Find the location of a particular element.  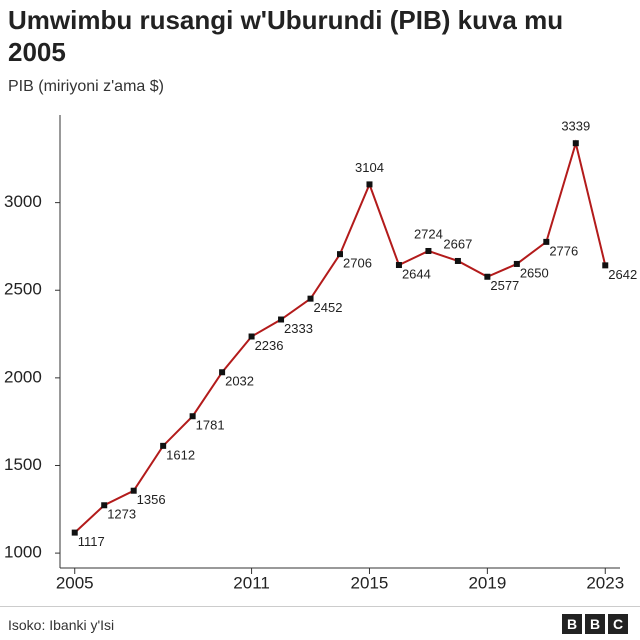

data-label: 2667 is located at coordinates (457, 243).